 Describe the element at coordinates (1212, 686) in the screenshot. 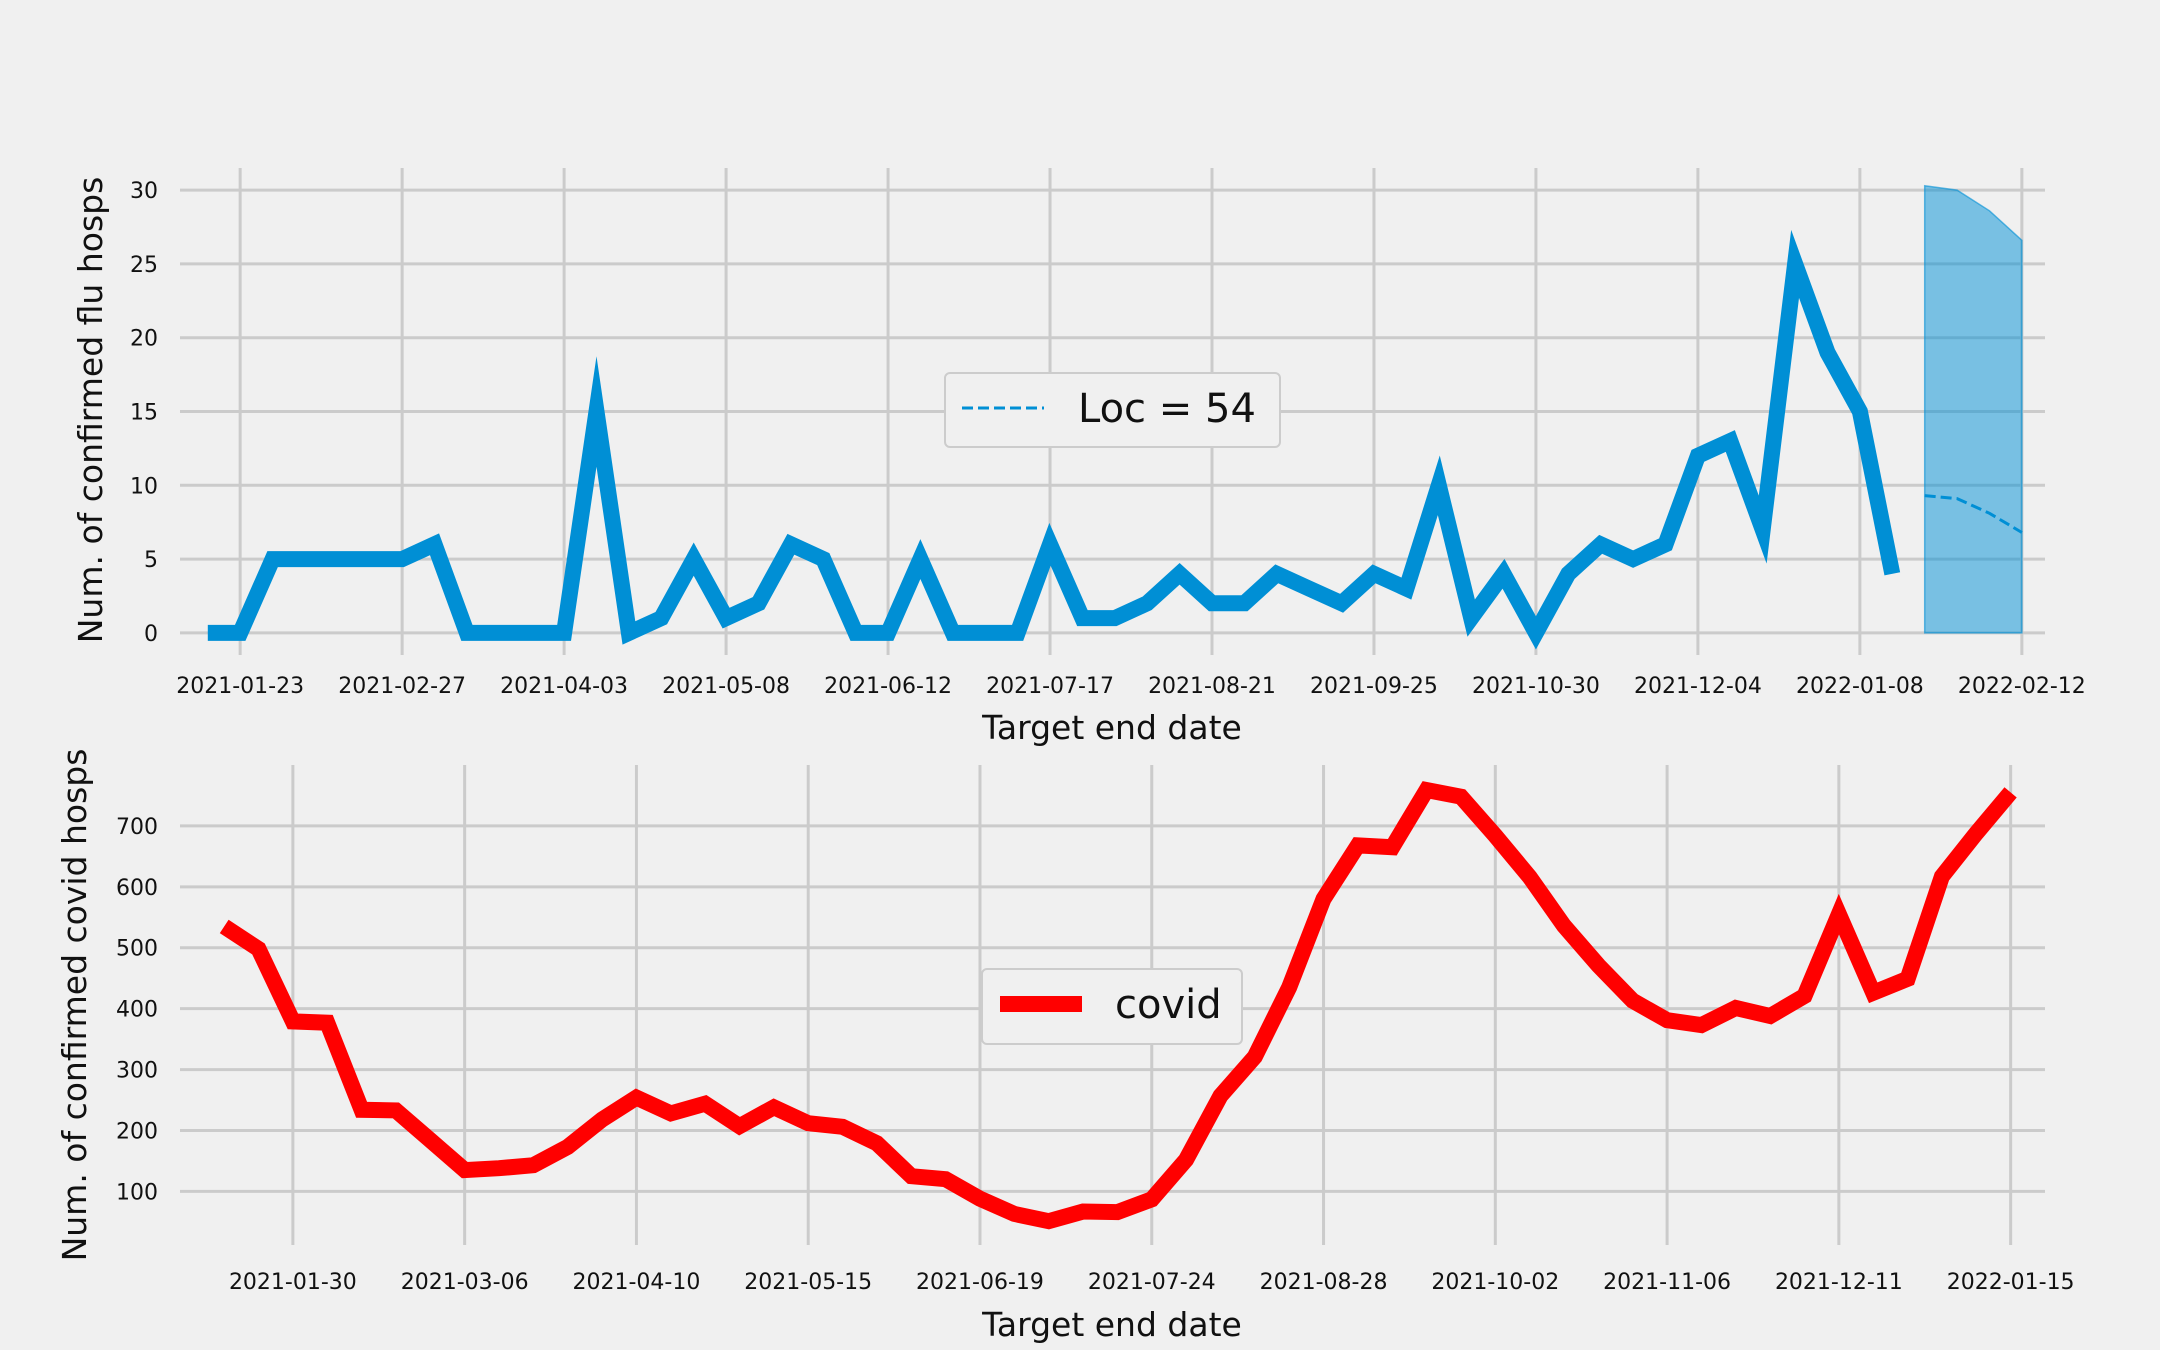

I see `flu-x-tick-label: 2021-08-21` at that location.